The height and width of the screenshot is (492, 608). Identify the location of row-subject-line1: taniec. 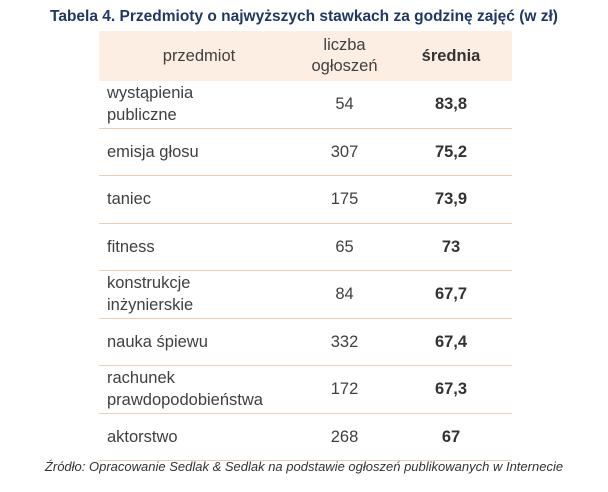
(129, 199).